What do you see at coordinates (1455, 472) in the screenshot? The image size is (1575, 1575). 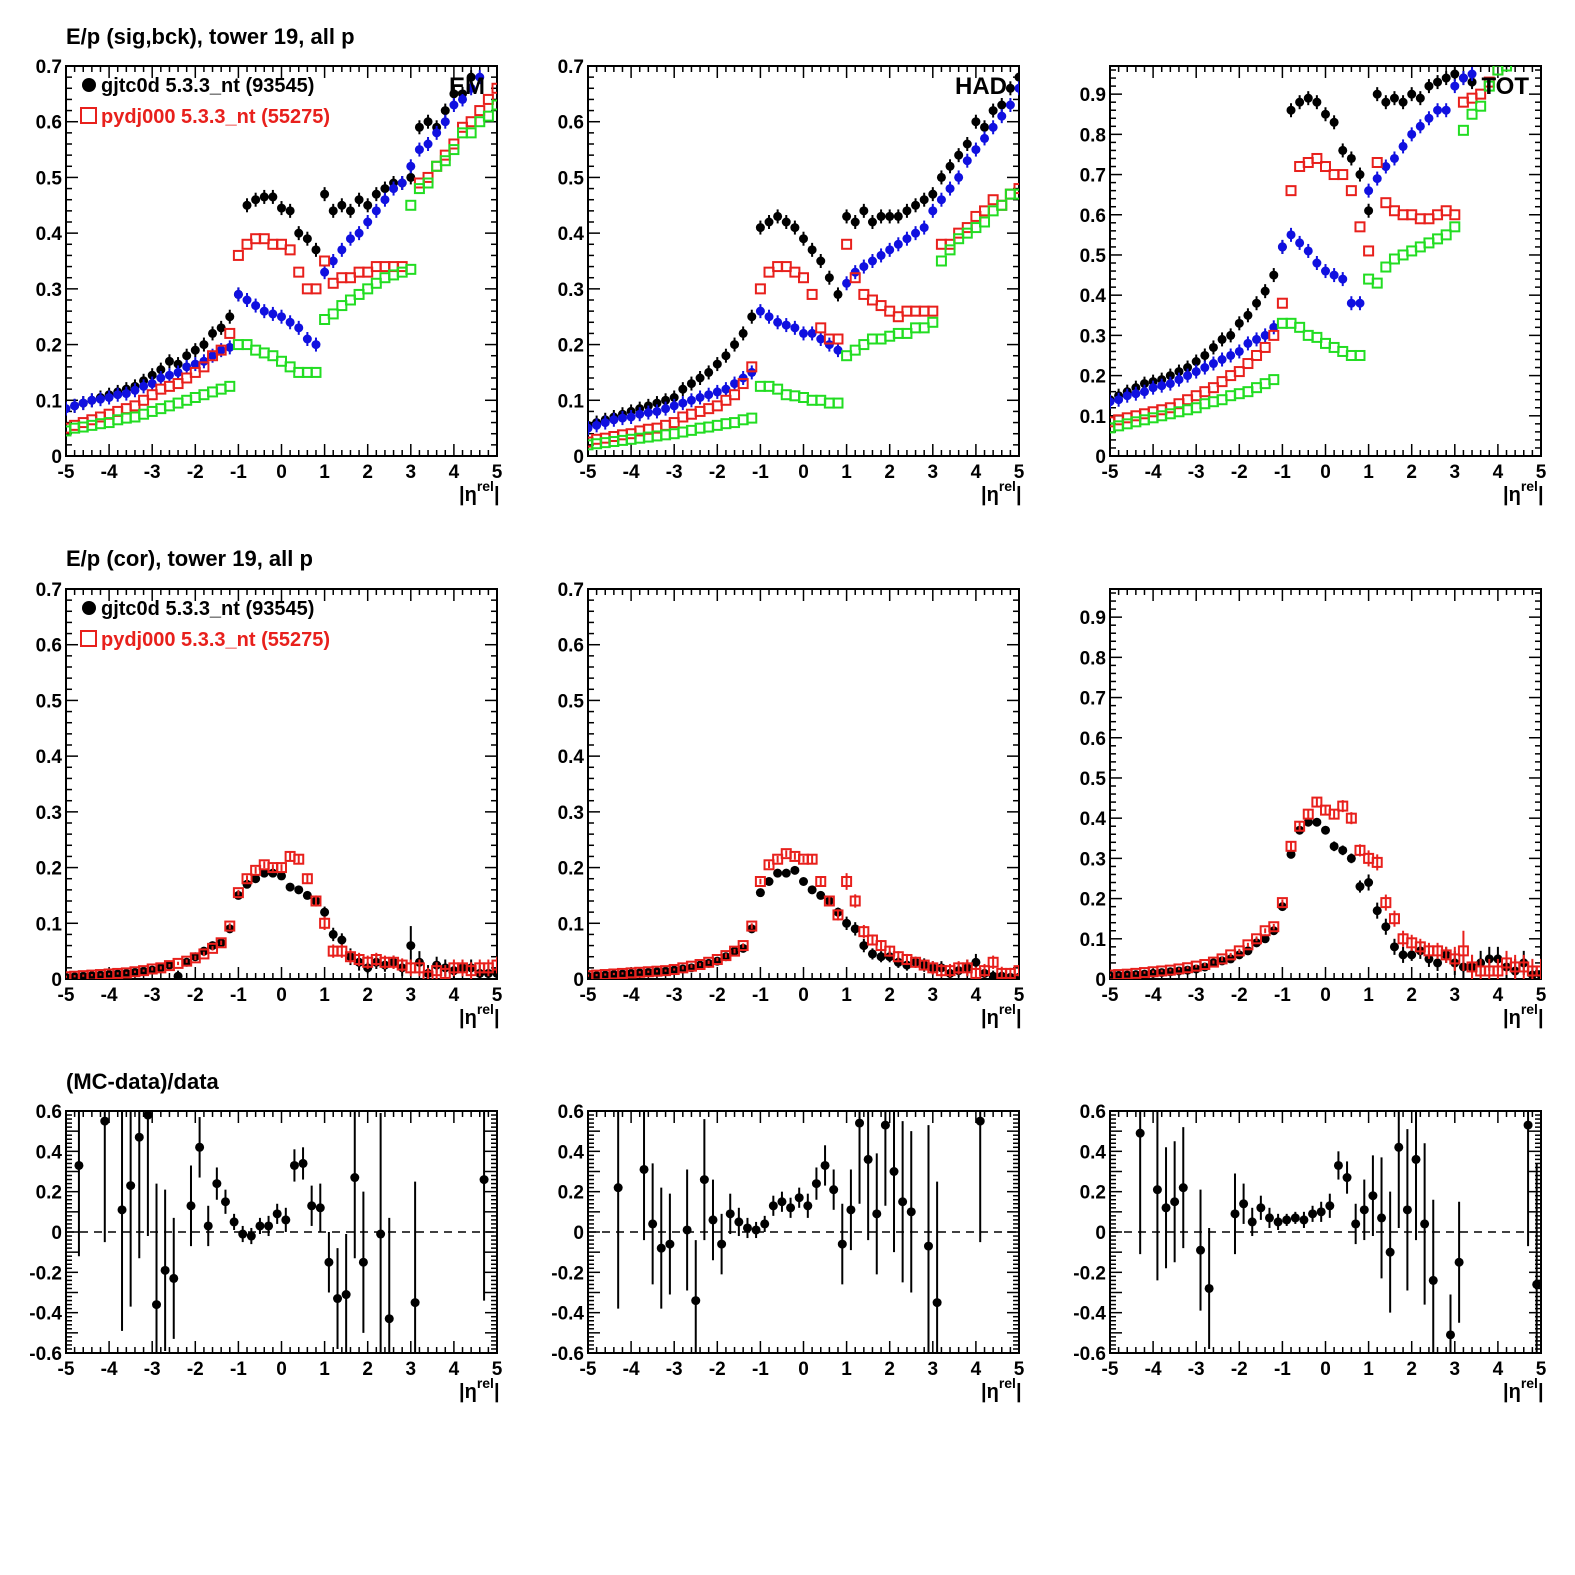 I see `x-tick-label: 3` at bounding box center [1455, 472].